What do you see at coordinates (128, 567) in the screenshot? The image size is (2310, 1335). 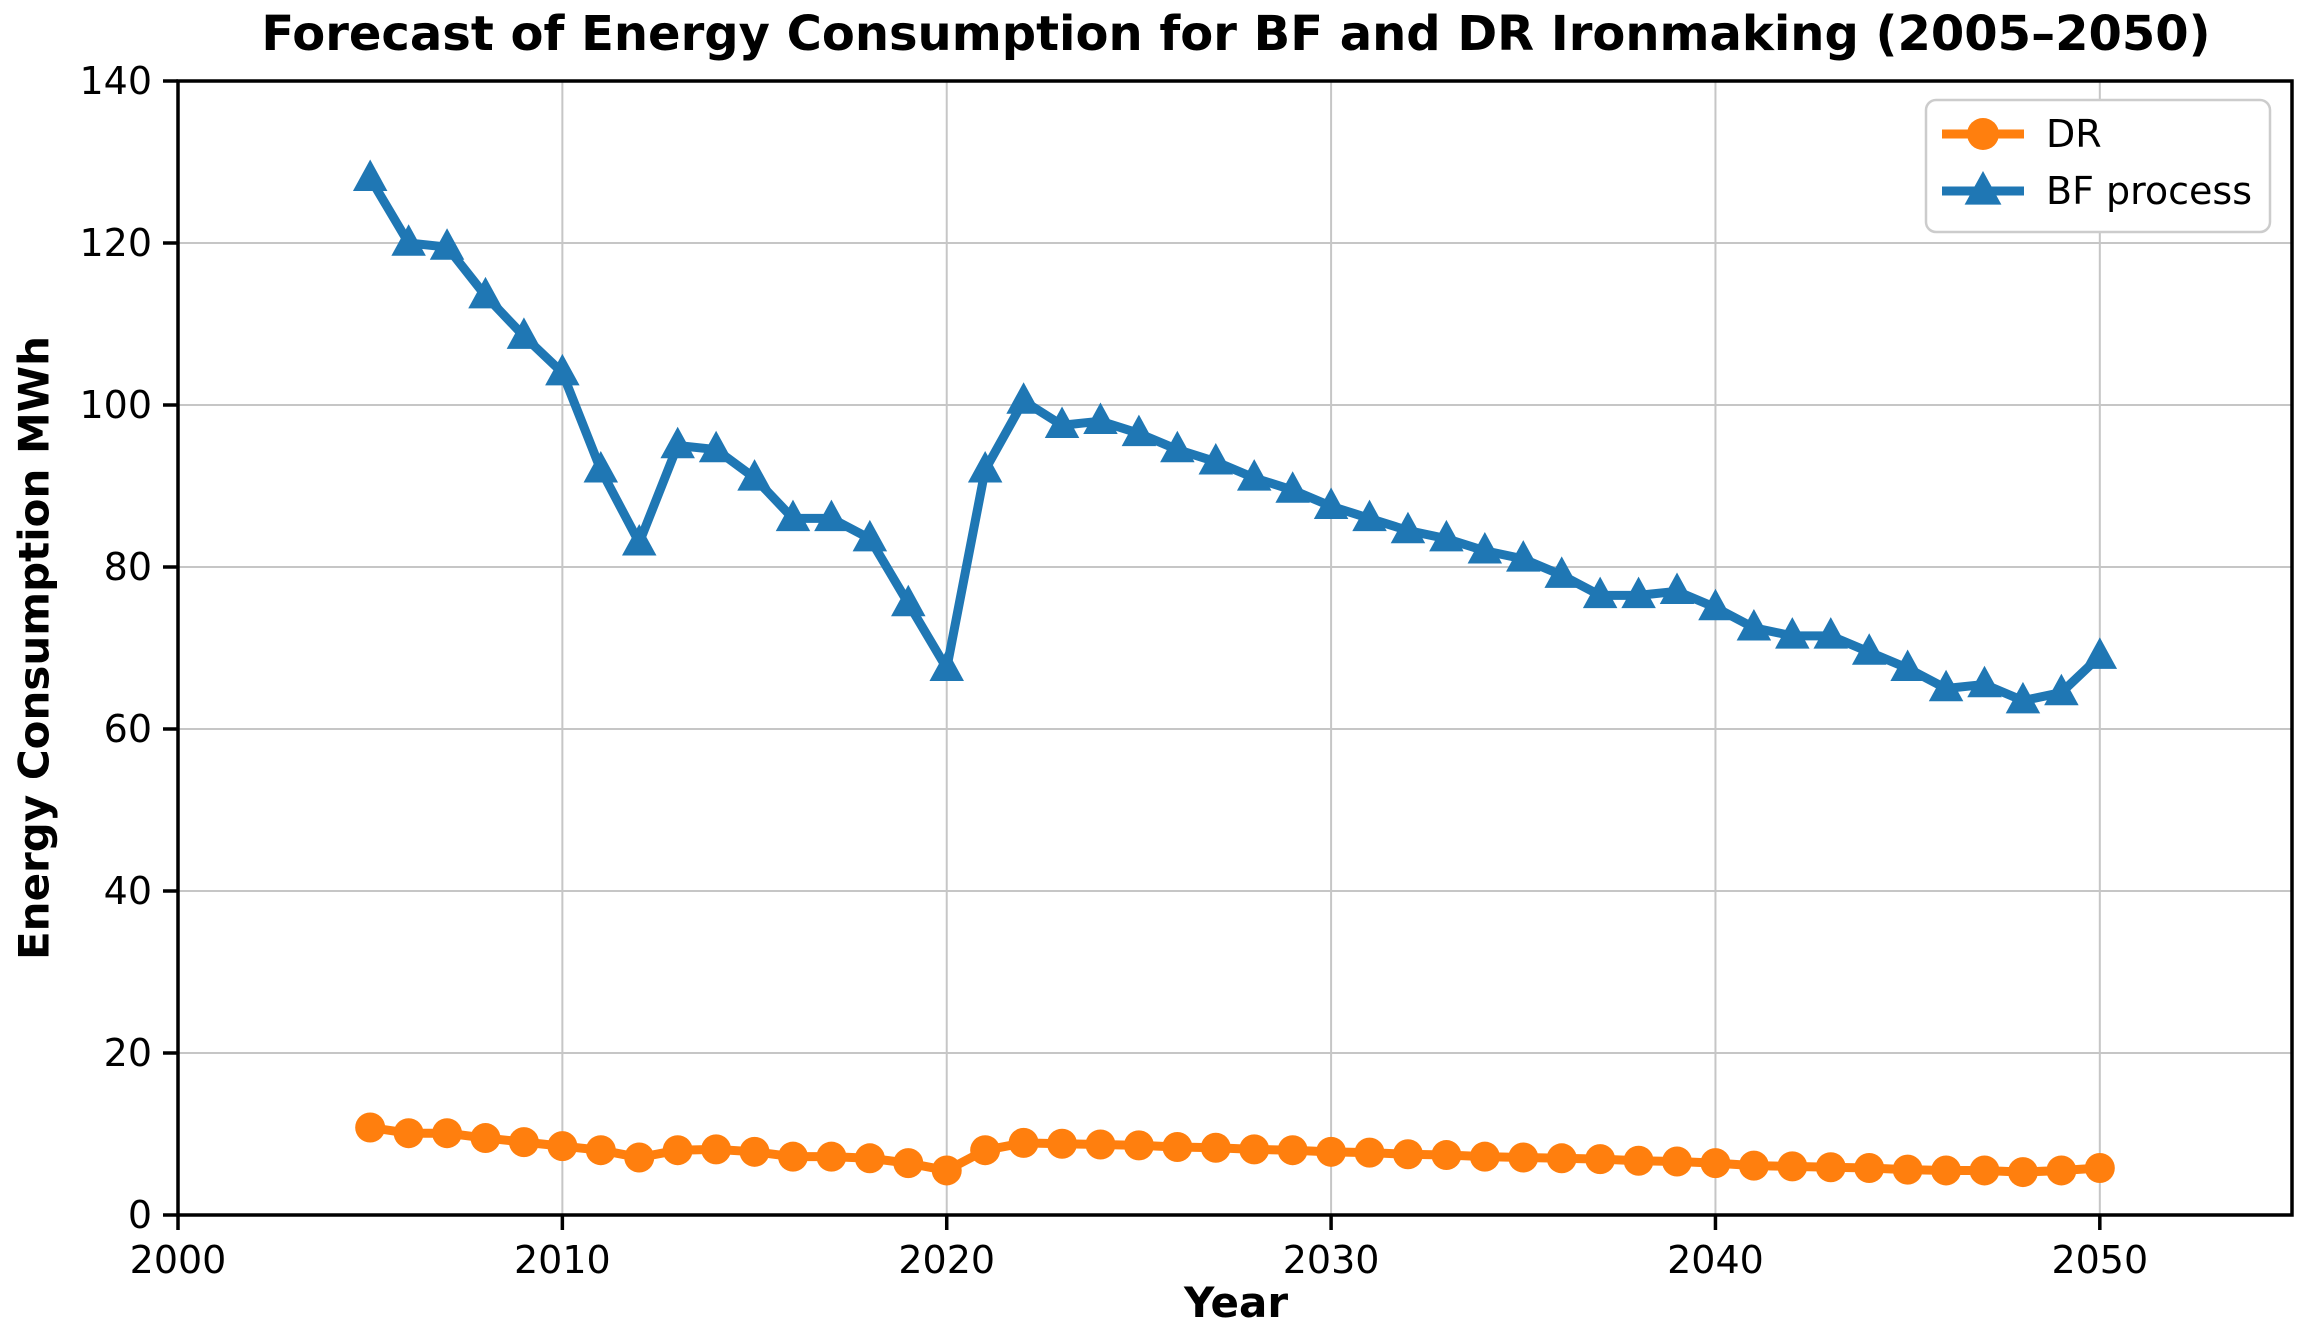 I see `y-tick-label: 80` at bounding box center [128, 567].